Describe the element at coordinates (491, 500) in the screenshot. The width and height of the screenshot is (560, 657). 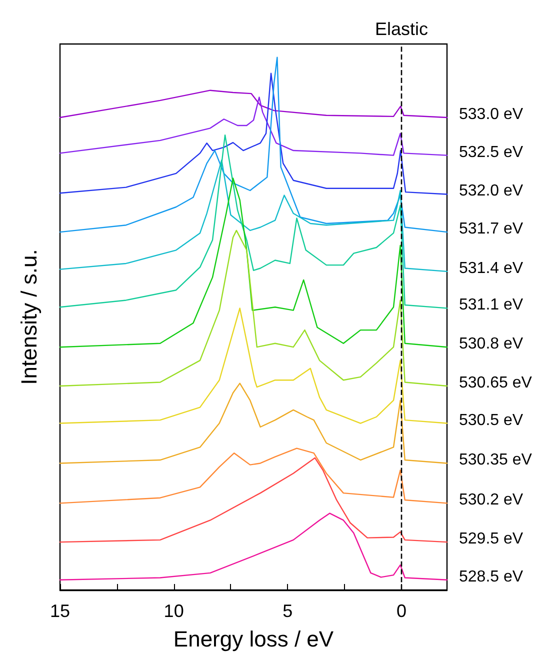
I see `series-label: 530.2 eV` at that location.